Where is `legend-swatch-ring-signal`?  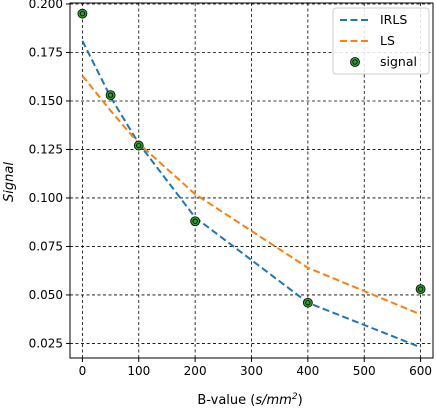 legend-swatch-ring-signal is located at coordinates (355, 62).